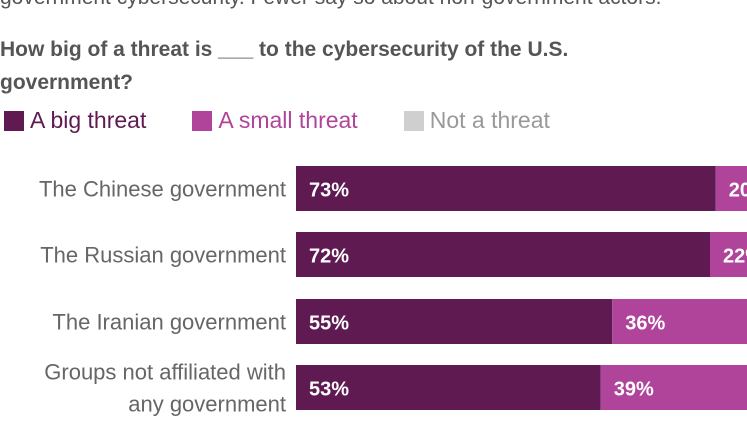 This screenshot has width=747, height=426. I want to click on legend-label-big-threat: A big threat, so click(88, 120).